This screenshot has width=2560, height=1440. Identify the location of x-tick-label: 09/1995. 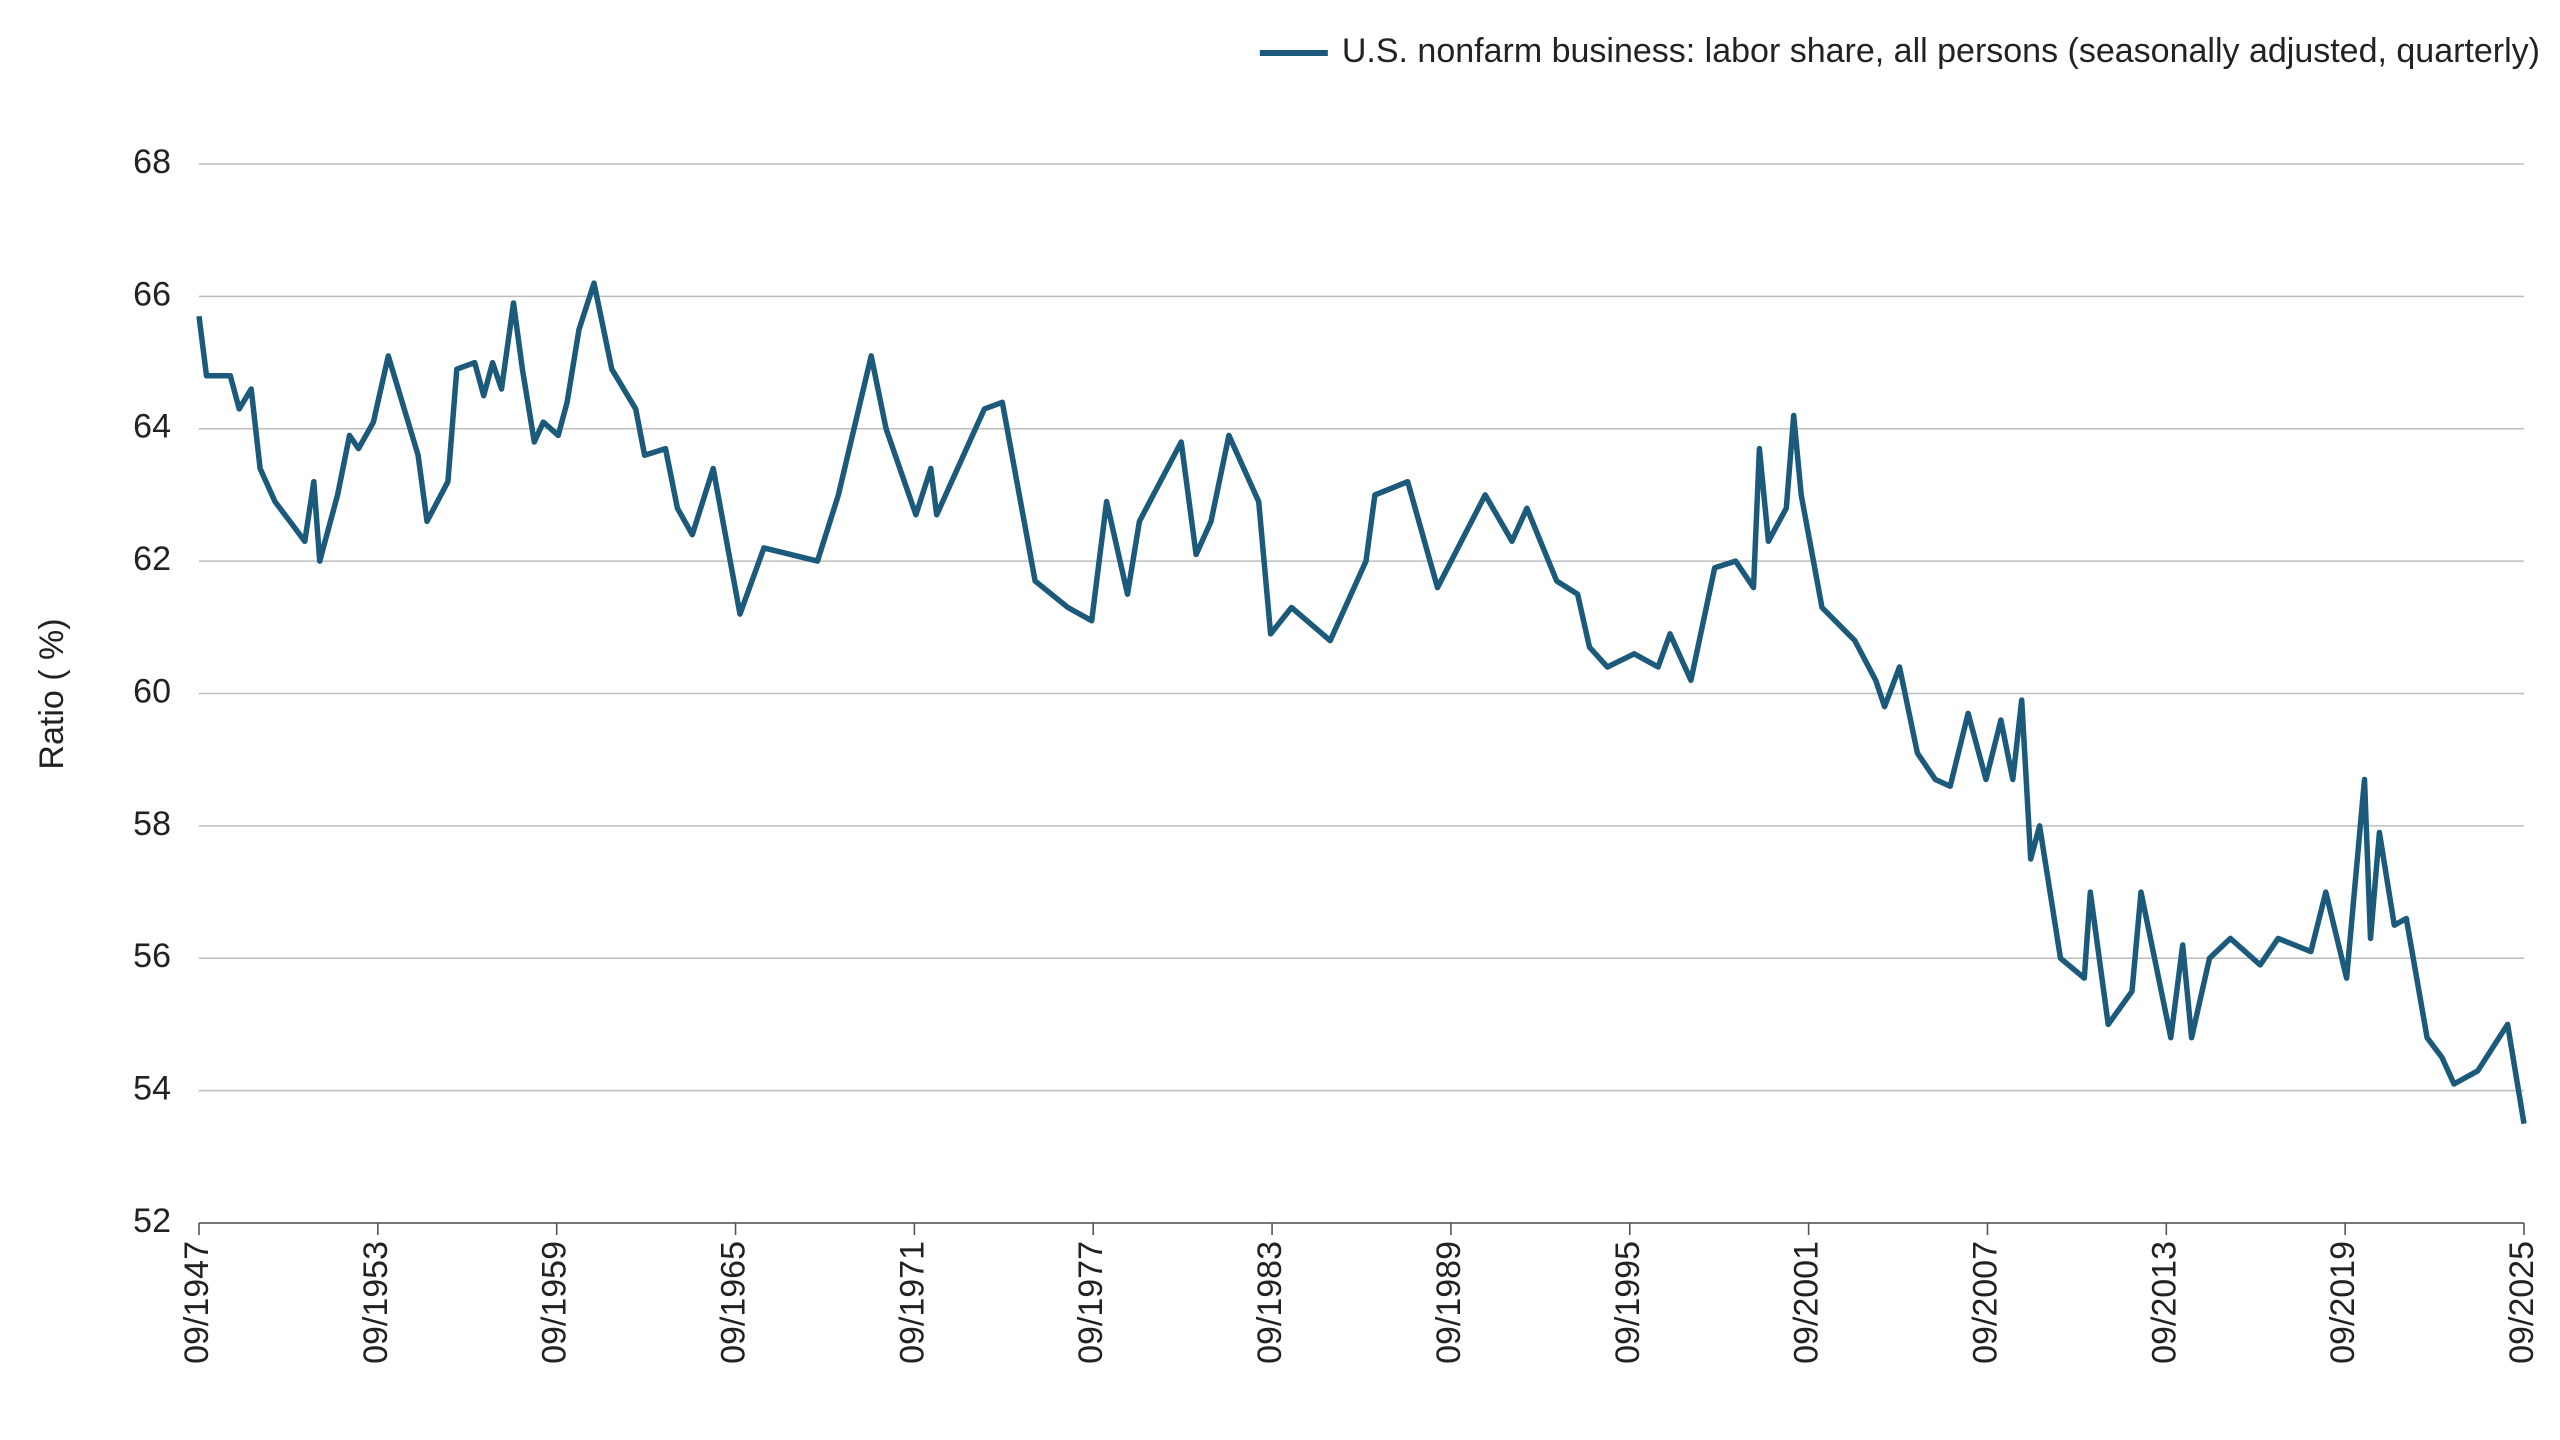
(1628, 1302).